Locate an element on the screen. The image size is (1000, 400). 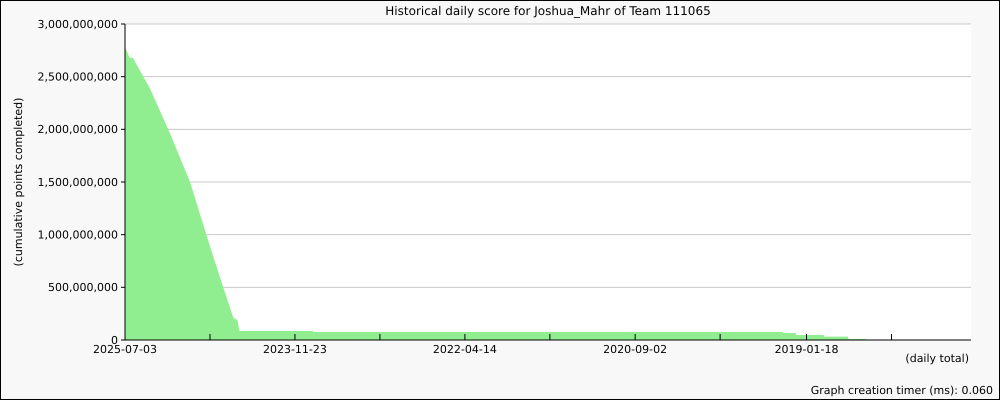
chart-title: Historical daily score for Joshua_Mahr of Team 111065 is located at coordinates (548, 11).